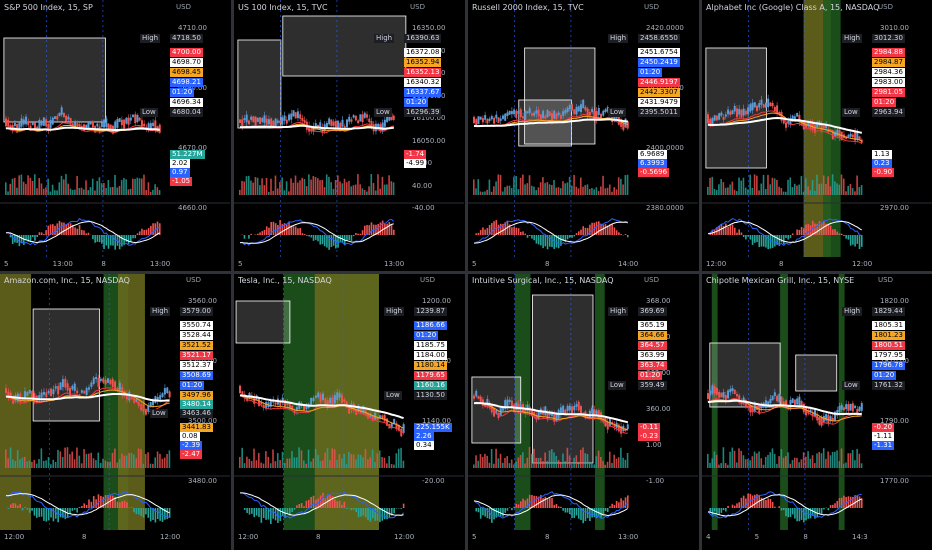 The image size is (932, 550). I want to click on macd-signal-line, so click(551, 505).